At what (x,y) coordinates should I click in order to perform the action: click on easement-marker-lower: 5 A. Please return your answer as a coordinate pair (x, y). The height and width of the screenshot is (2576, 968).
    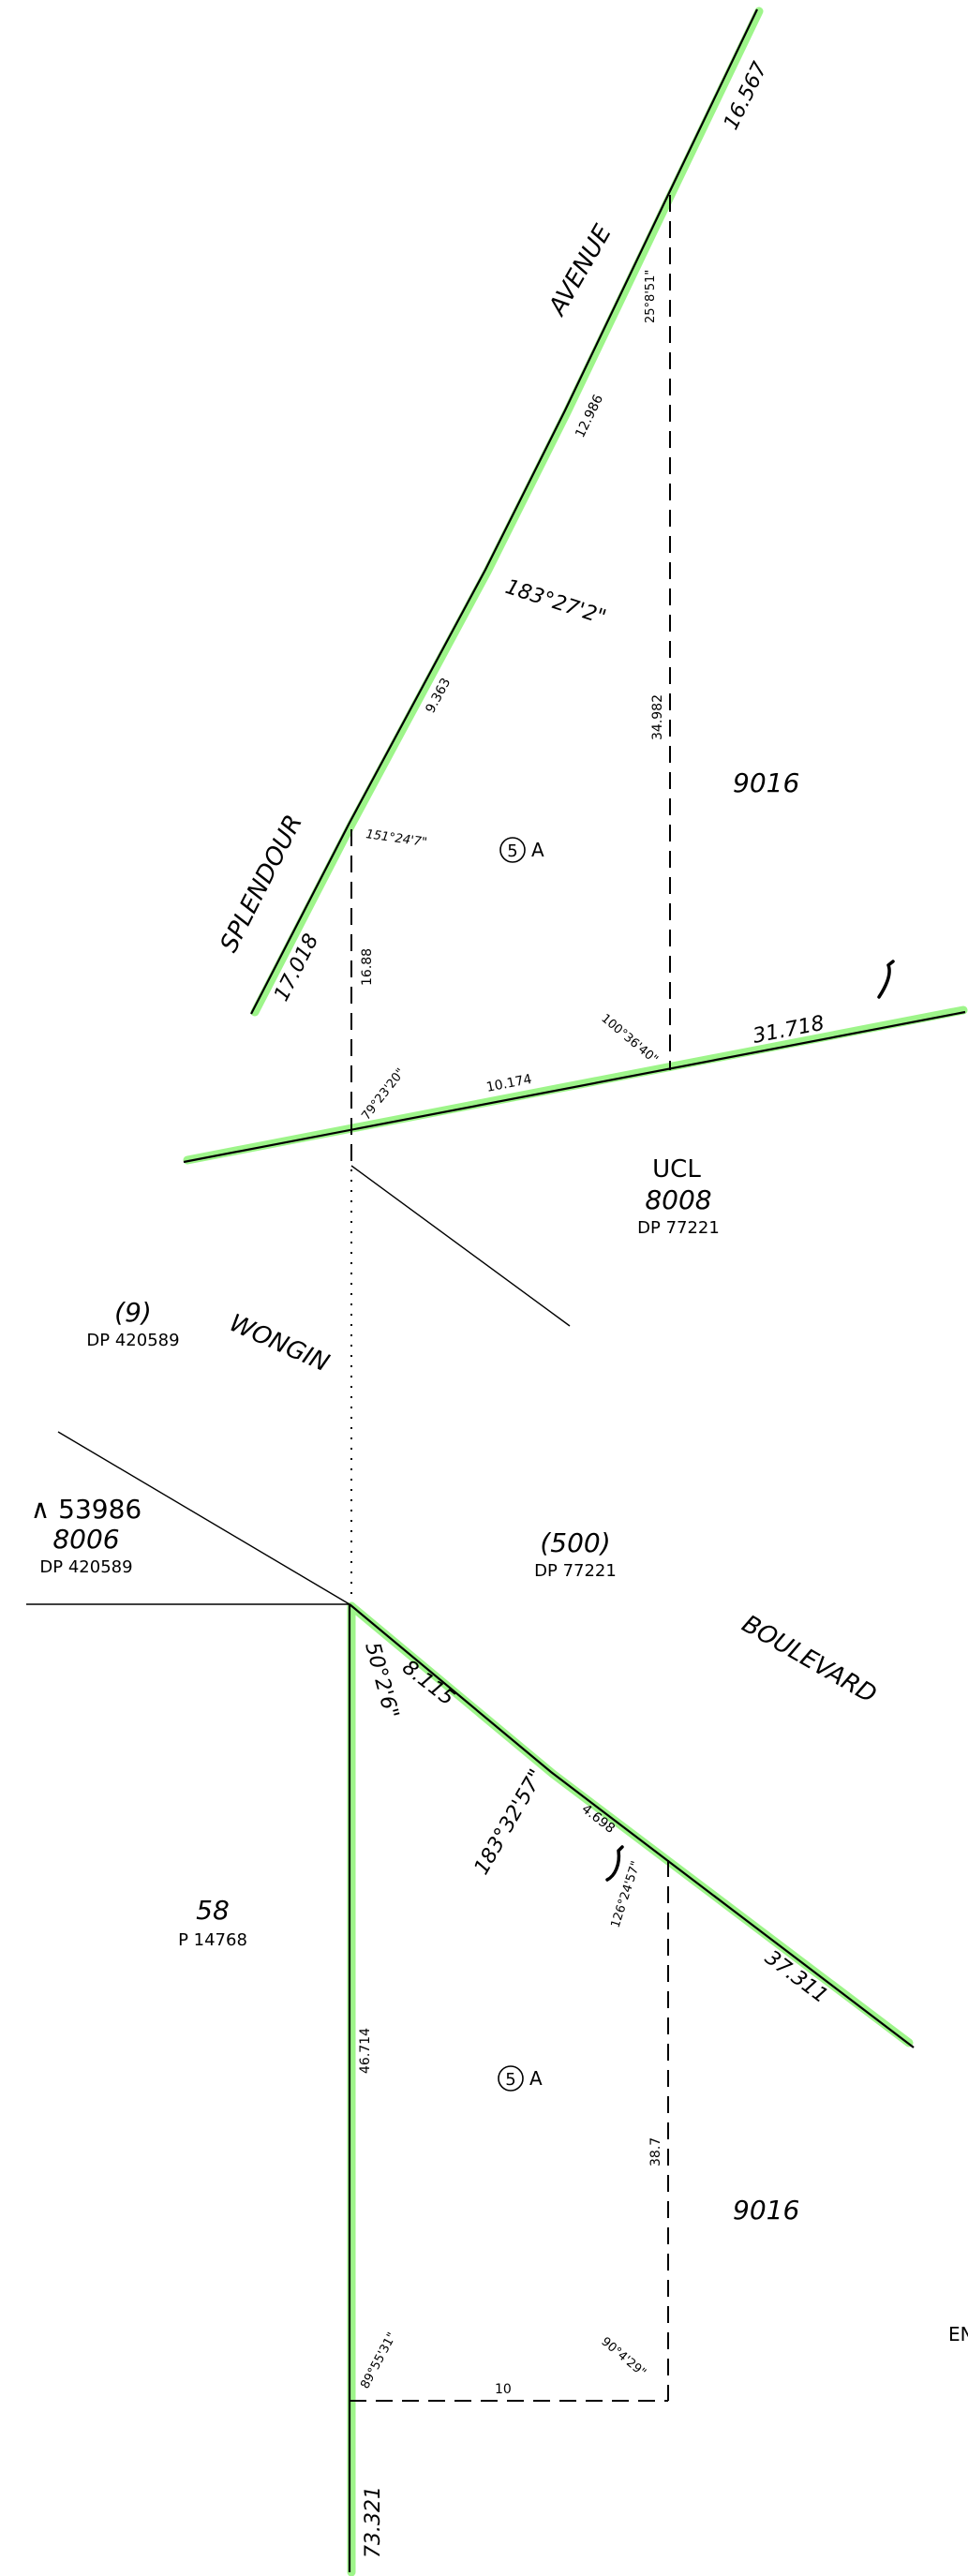
    Looking at the image, I should click on (520, 2078).